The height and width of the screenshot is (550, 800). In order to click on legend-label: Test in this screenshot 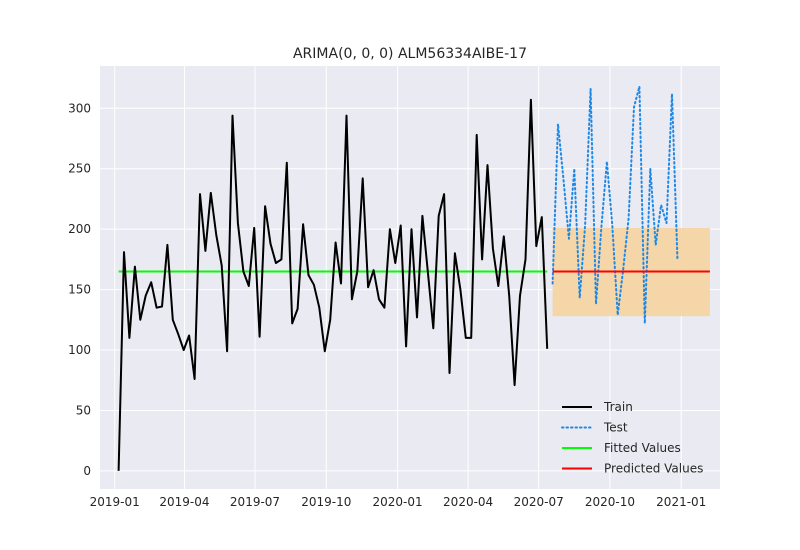, I will do `click(615, 428)`.